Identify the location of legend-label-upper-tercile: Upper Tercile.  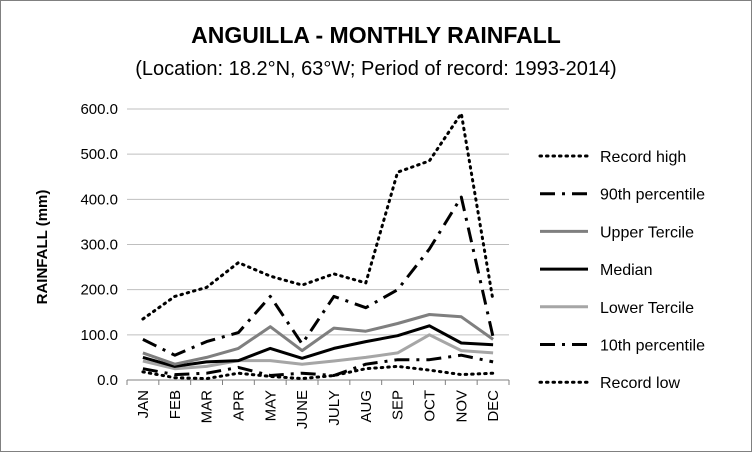
(647, 232).